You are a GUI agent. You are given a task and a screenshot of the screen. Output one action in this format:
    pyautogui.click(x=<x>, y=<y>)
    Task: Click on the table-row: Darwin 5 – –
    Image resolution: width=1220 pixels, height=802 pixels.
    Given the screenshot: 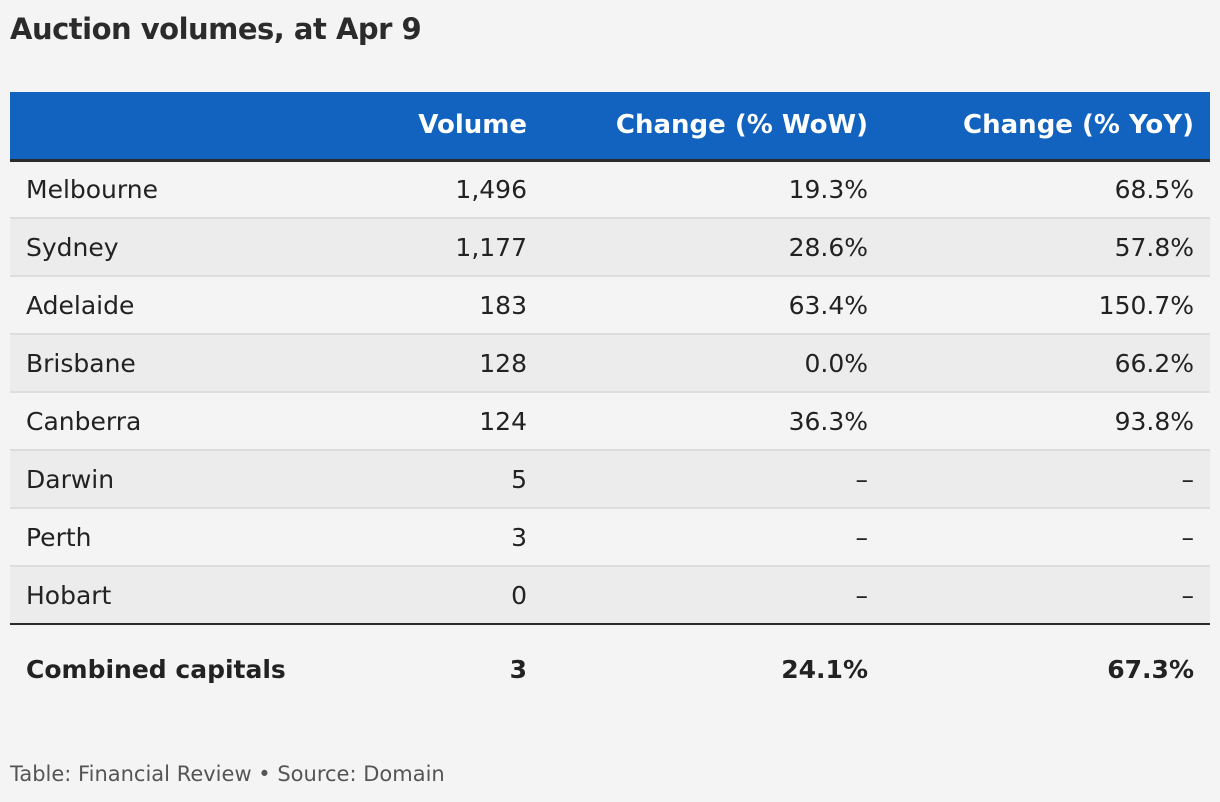 What is the action you would take?
    pyautogui.click(x=610, y=479)
    